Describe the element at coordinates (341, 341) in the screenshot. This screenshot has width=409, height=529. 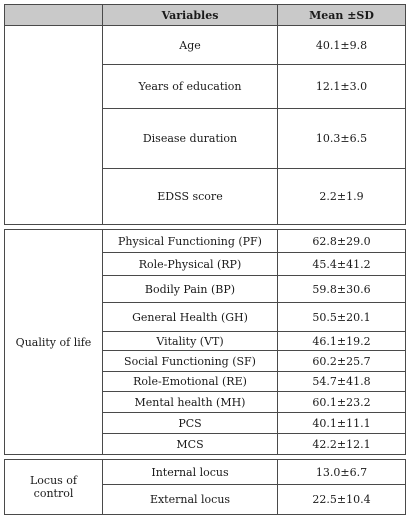
I see `value-cell: 46.1±19.2` at that location.